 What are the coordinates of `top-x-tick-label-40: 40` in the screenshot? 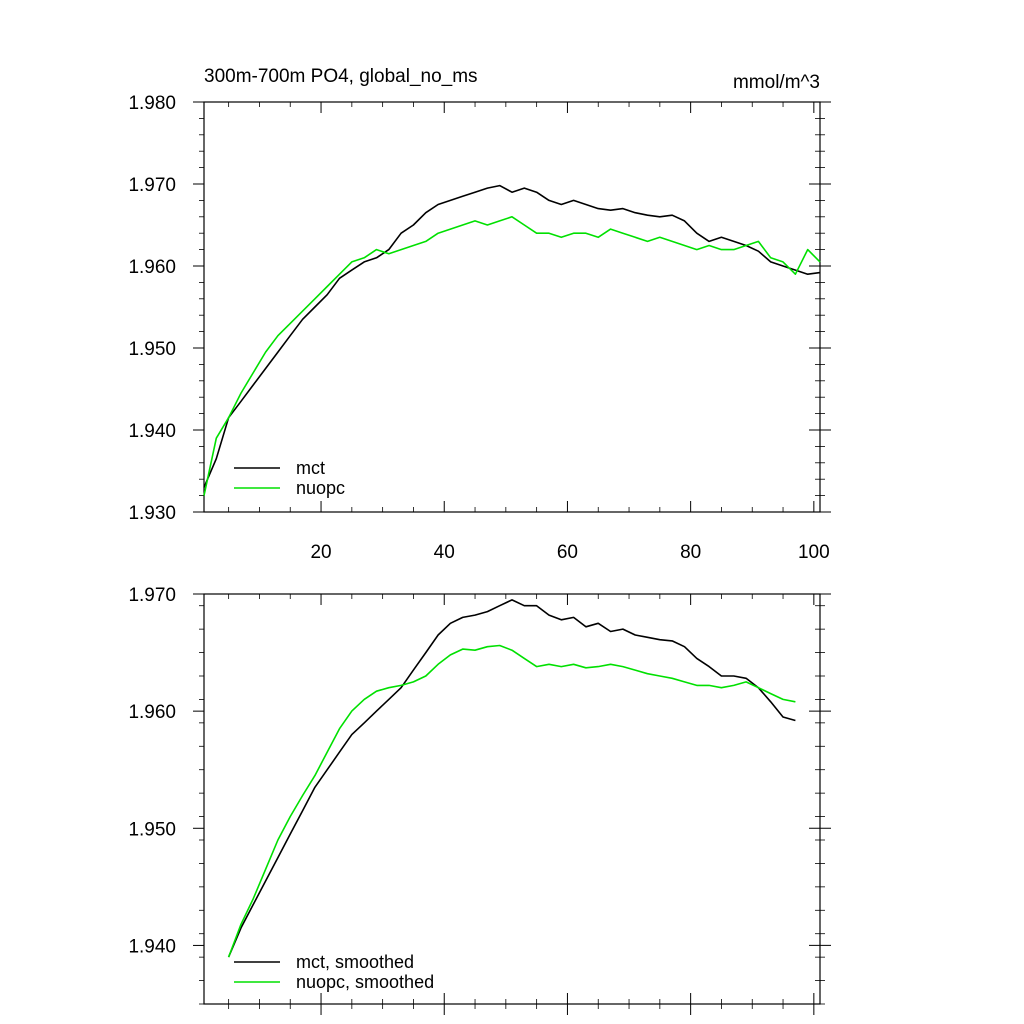 It's located at (444, 552).